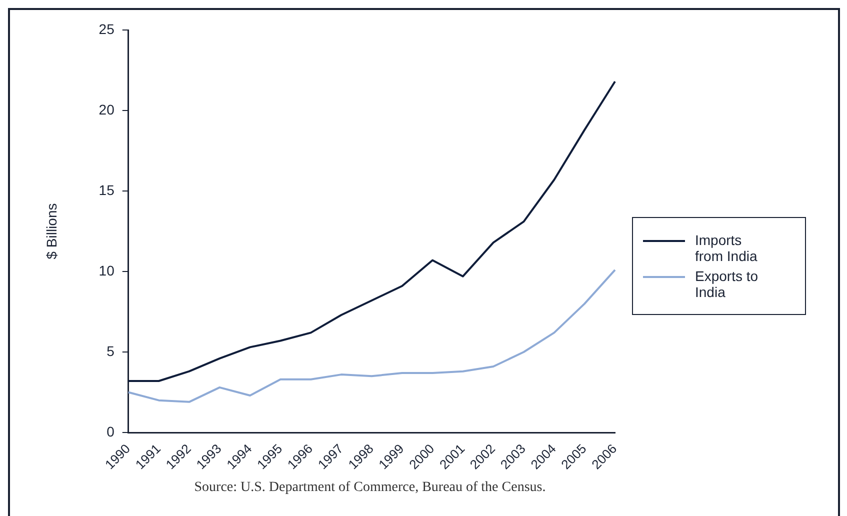  I want to click on y-tick-label: 10, so click(106, 270).